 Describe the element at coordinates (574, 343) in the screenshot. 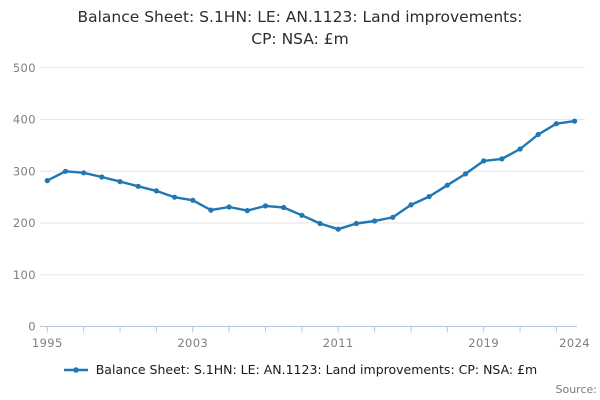

I see `x-axis-tick-label: 2024` at that location.